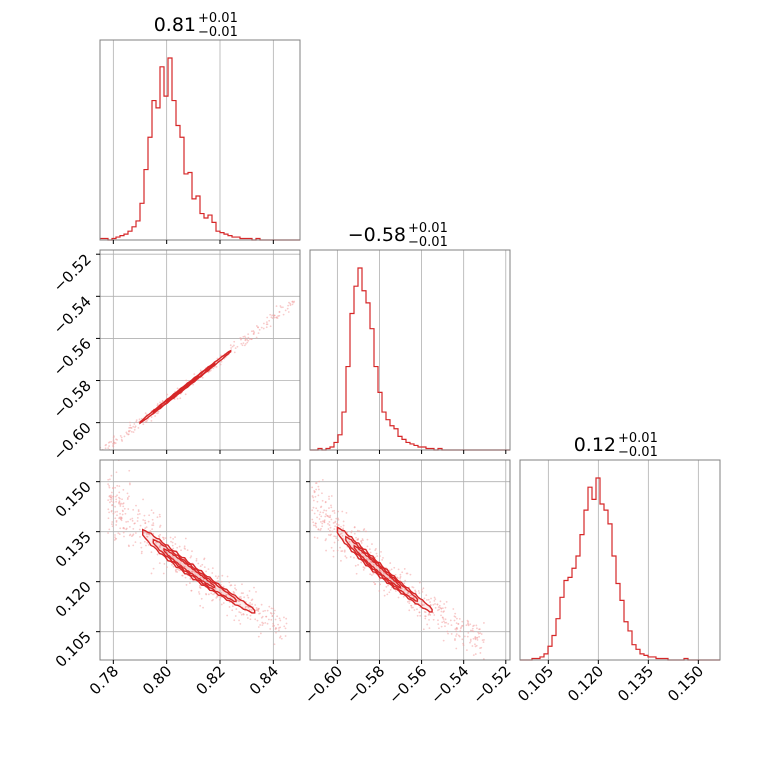  I want to click on x-tick-label: 0.105, so click(535, 683).